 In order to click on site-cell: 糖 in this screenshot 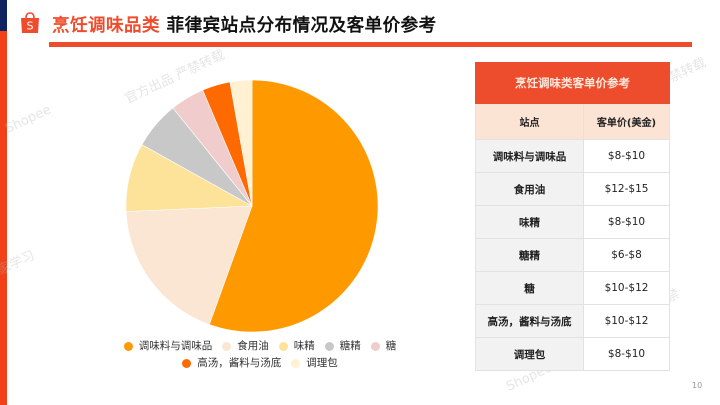, I will do `click(529, 288)`.